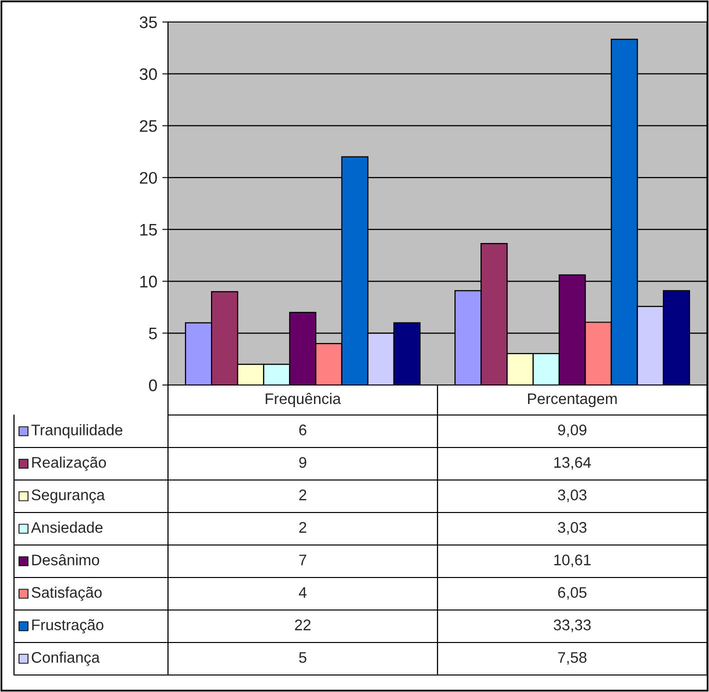 The height and width of the screenshot is (692, 709). What do you see at coordinates (69, 463) in the screenshot?
I see `legend-label: Realização` at bounding box center [69, 463].